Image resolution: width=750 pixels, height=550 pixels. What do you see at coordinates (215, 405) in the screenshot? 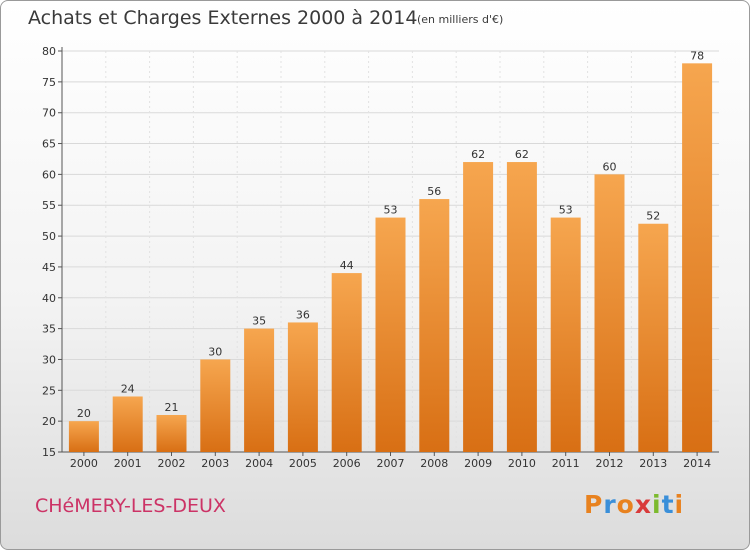
I see `bar-2003` at bounding box center [215, 405].